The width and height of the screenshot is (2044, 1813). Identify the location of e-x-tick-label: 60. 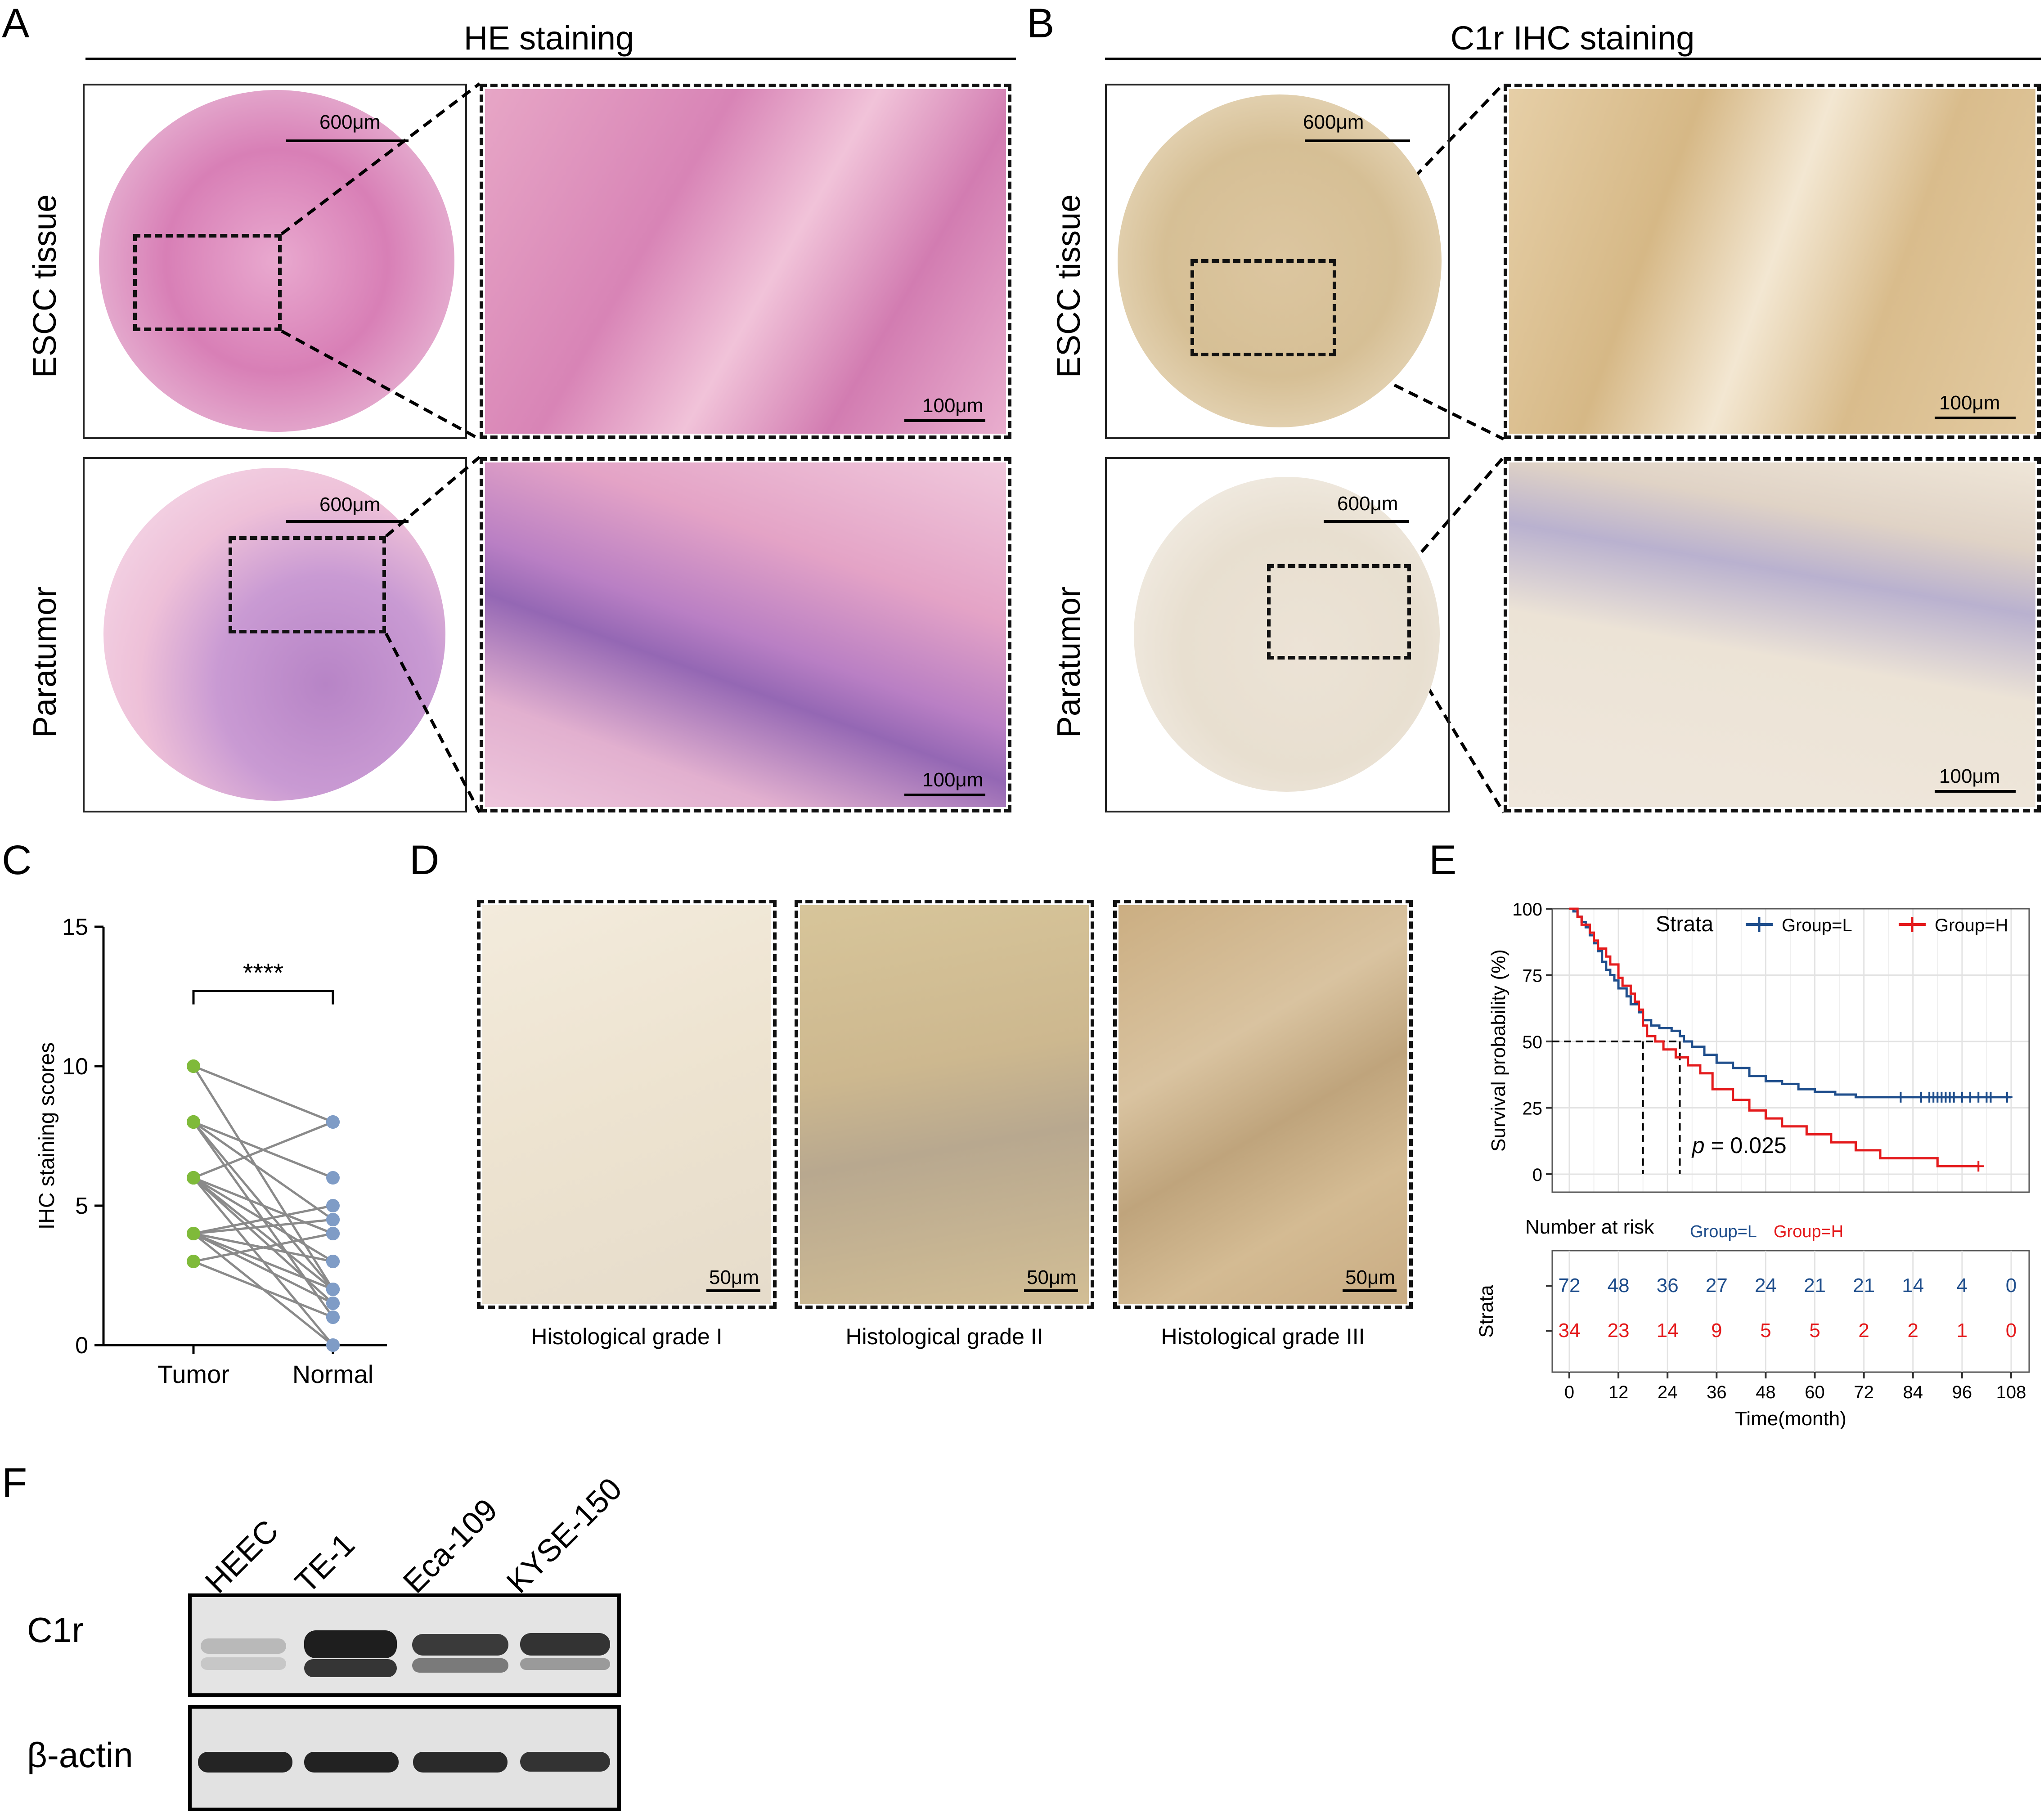
(1815, 1392).